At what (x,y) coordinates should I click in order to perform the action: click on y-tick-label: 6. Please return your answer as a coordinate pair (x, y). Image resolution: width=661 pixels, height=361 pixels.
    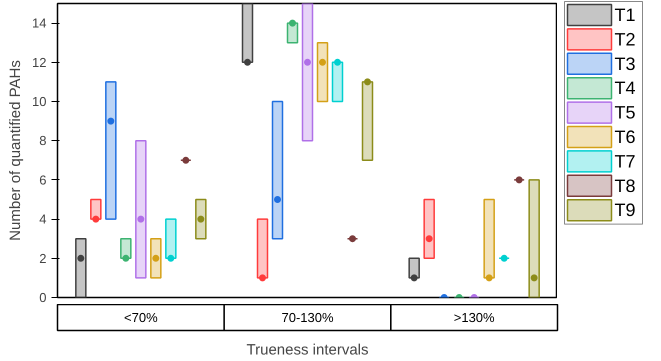
    Looking at the image, I should click on (43, 180).